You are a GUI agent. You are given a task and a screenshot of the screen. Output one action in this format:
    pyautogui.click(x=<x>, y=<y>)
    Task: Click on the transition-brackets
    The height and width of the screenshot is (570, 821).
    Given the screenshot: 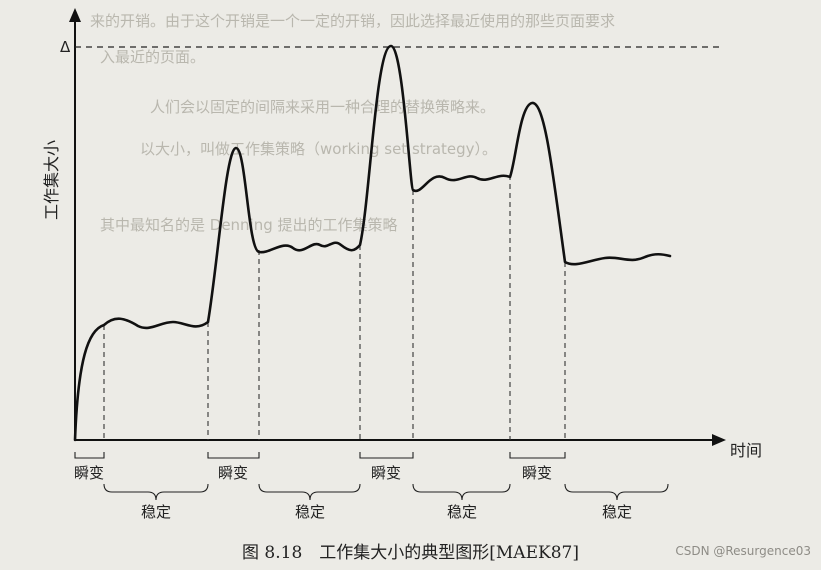 What is the action you would take?
    pyautogui.click(x=320, y=455)
    